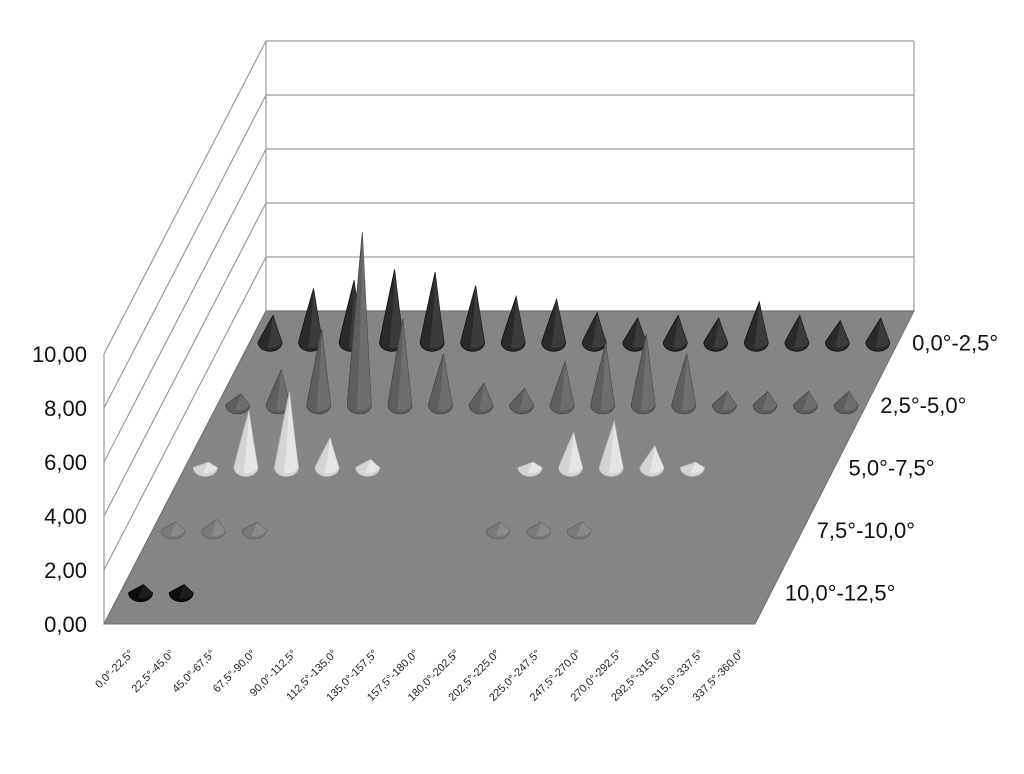  Describe the element at coordinates (840, 593) in the screenshot. I see `depth-tick-label: 10,0°-12,5°` at that location.